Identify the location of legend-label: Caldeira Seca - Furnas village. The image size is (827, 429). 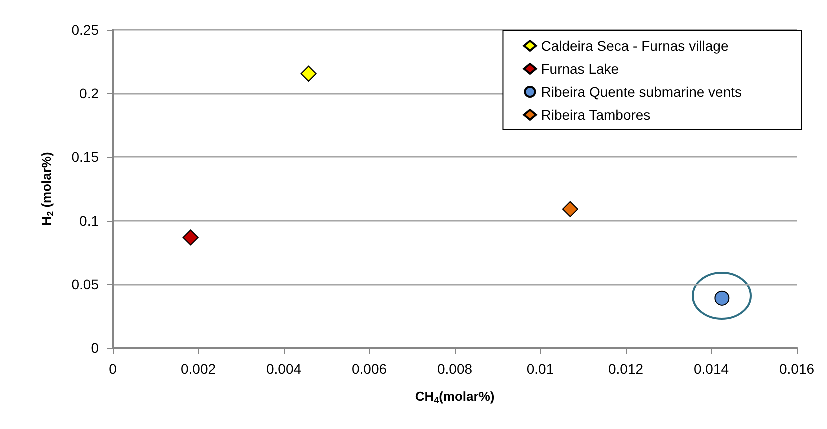
(635, 46).